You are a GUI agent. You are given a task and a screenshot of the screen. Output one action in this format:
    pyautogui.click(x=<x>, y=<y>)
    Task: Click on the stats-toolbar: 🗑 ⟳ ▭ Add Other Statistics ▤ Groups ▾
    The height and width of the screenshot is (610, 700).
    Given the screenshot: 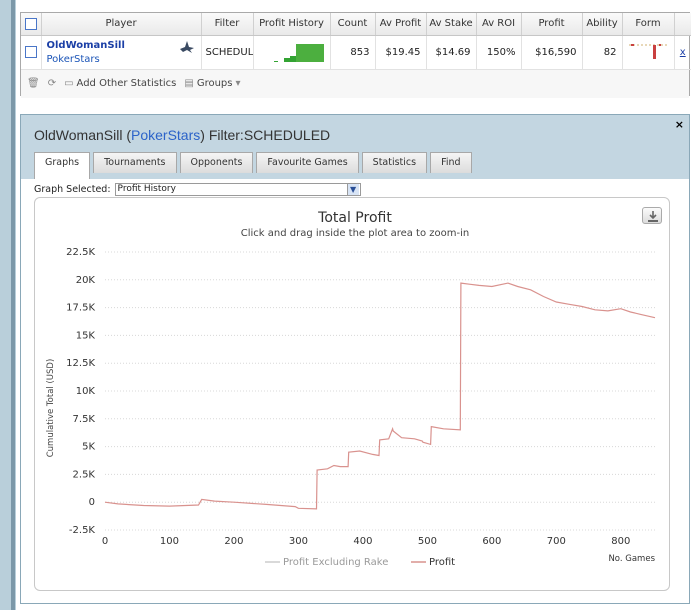 What is the action you would take?
    pyautogui.click(x=355, y=83)
    